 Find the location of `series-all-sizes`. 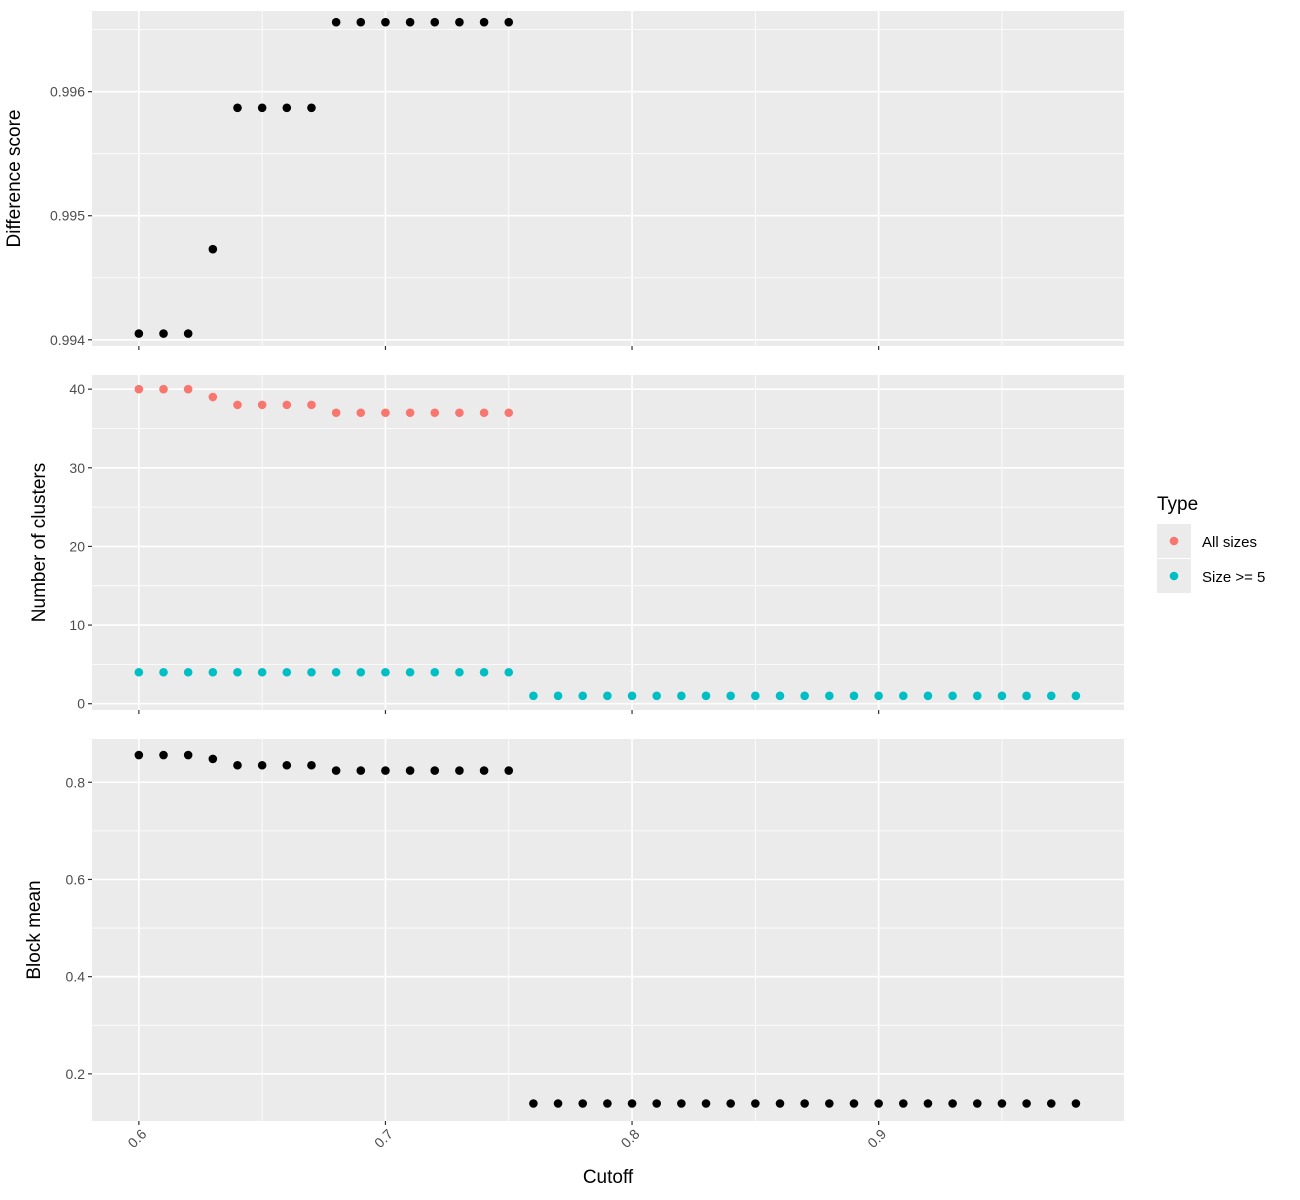

series-all-sizes is located at coordinates (324, 401).